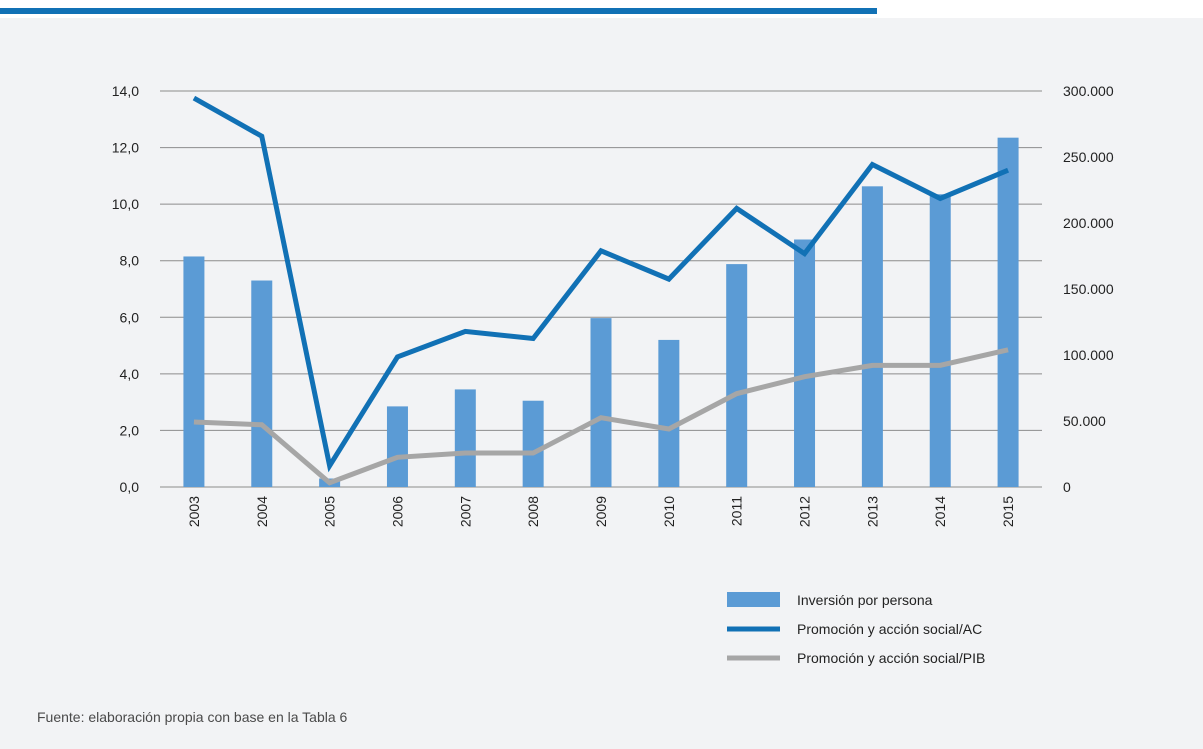 The image size is (1203, 749). Describe the element at coordinates (1084, 421) in the screenshot. I see `right-tick-label: 50.000` at that location.